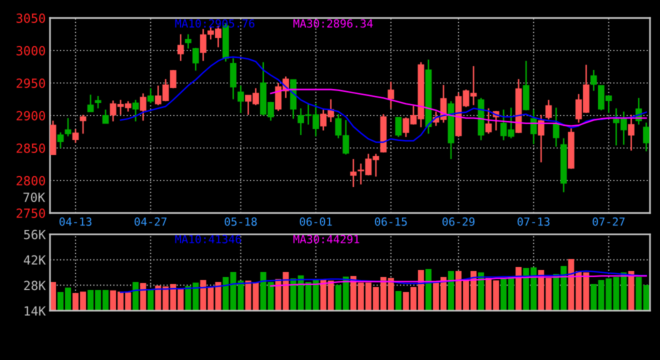 The width and height of the screenshot is (660, 360). I want to click on text: MA30:2896.34, so click(333, 23).